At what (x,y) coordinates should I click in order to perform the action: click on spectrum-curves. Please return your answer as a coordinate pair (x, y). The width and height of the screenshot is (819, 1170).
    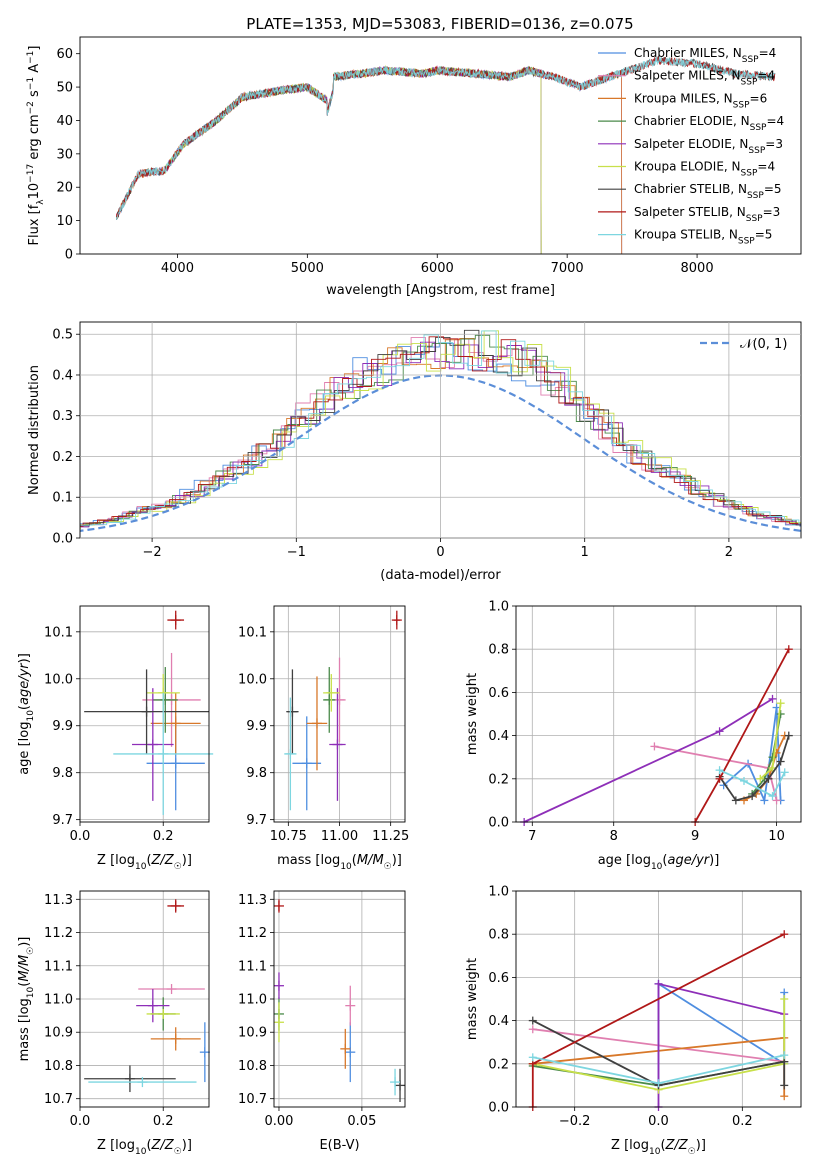
    Looking at the image, I should click on (446, 154).